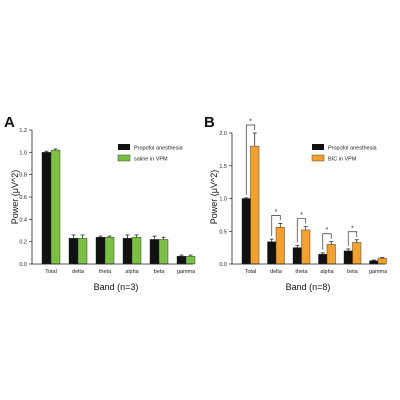 The width and height of the screenshot is (400, 400). What do you see at coordinates (132, 272) in the screenshot?
I see `panel-a-category-label: alpha` at bounding box center [132, 272].